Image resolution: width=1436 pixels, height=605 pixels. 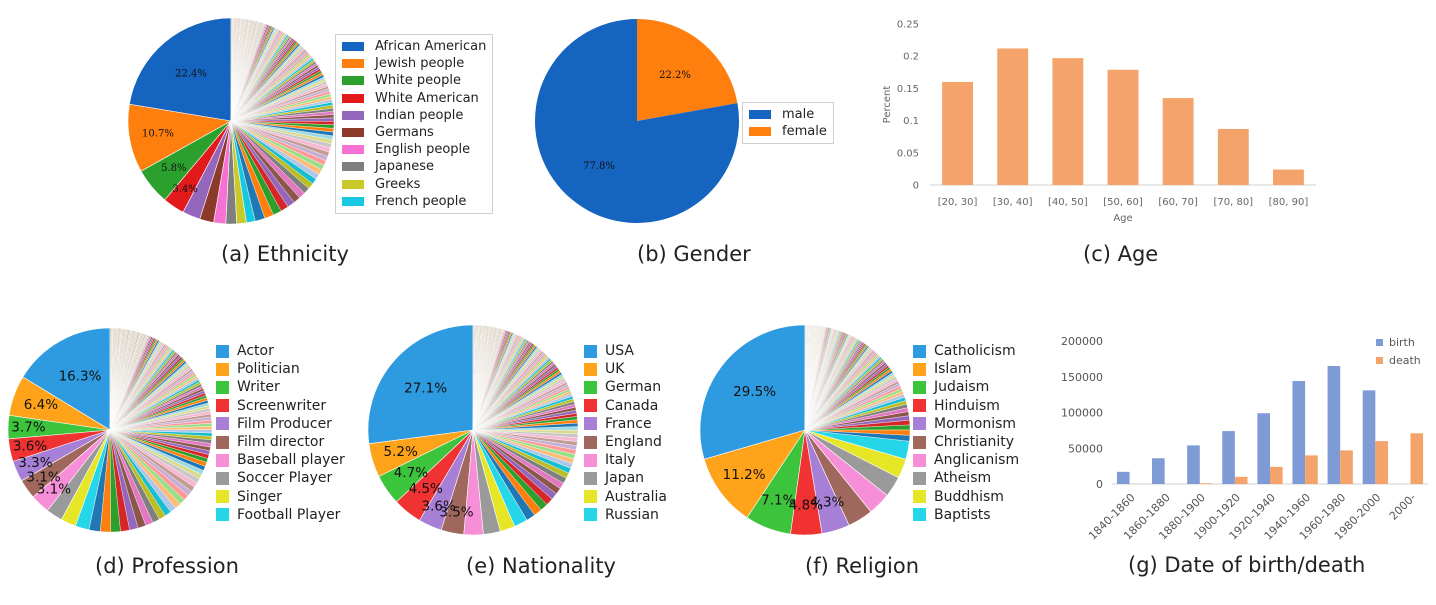 I want to click on legend-label: England, so click(x=633, y=442).